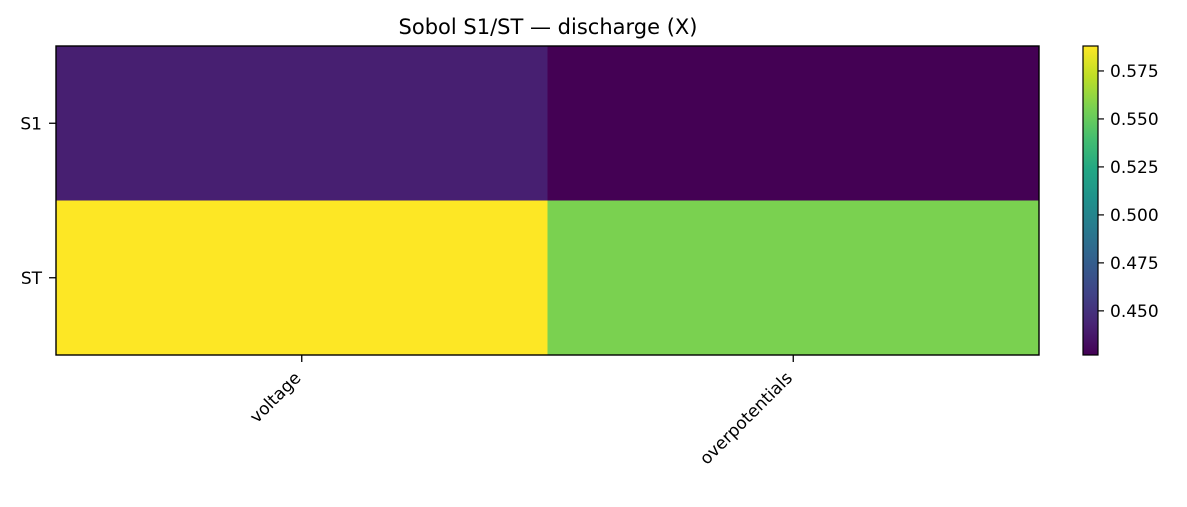 The image size is (1187, 507). I want to click on colorbar-tick-label: 0.525, so click(1134, 168).